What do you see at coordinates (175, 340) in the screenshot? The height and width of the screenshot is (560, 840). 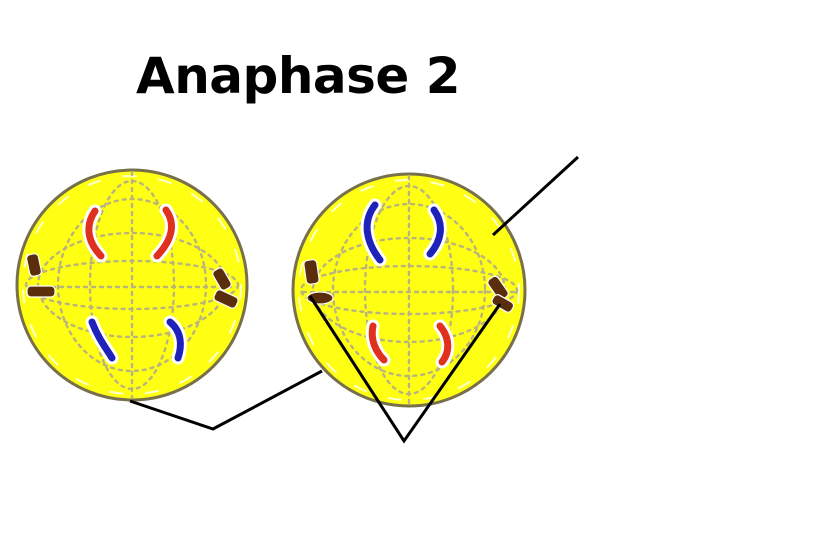 I see `left-chromosome-blue-2-fill` at bounding box center [175, 340].